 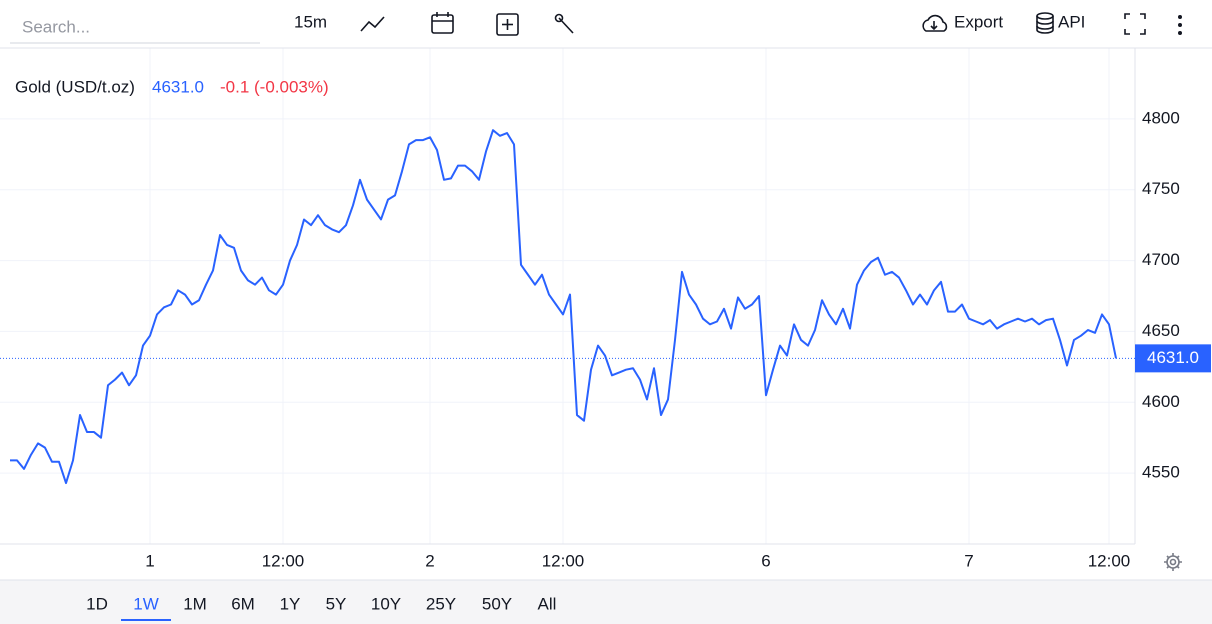 What do you see at coordinates (1135, 24) in the screenshot?
I see `fullscreen-icon` at bounding box center [1135, 24].